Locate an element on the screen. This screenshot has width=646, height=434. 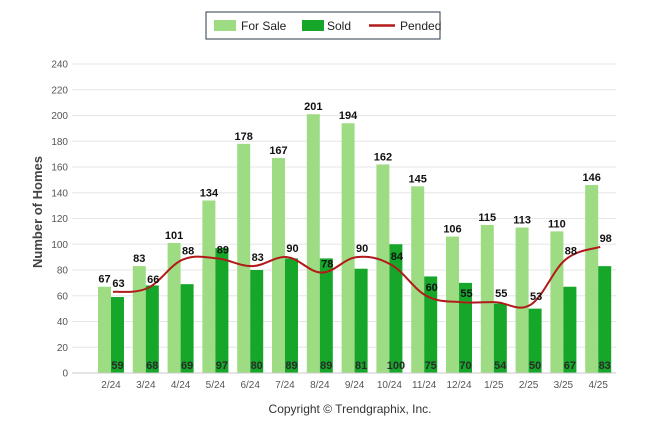
label-for-sale: 106 is located at coordinates (452, 230).